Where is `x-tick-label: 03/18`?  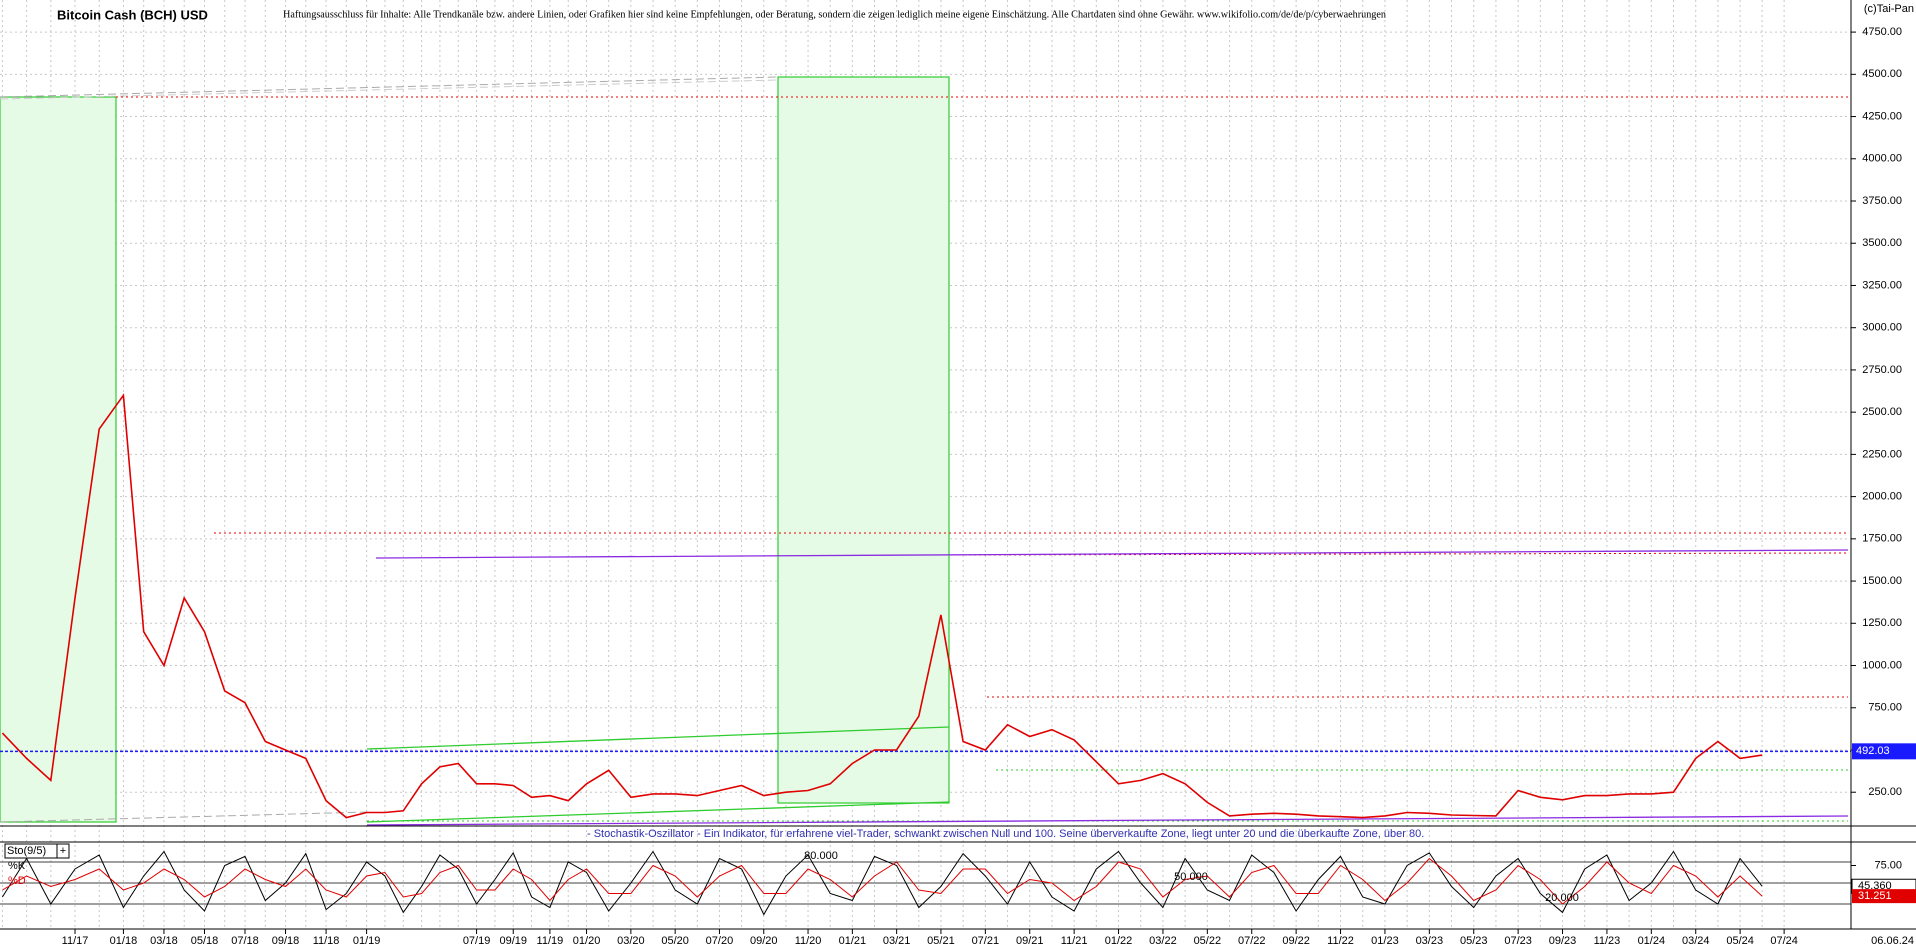
x-tick-label: 03/18 is located at coordinates (164, 941).